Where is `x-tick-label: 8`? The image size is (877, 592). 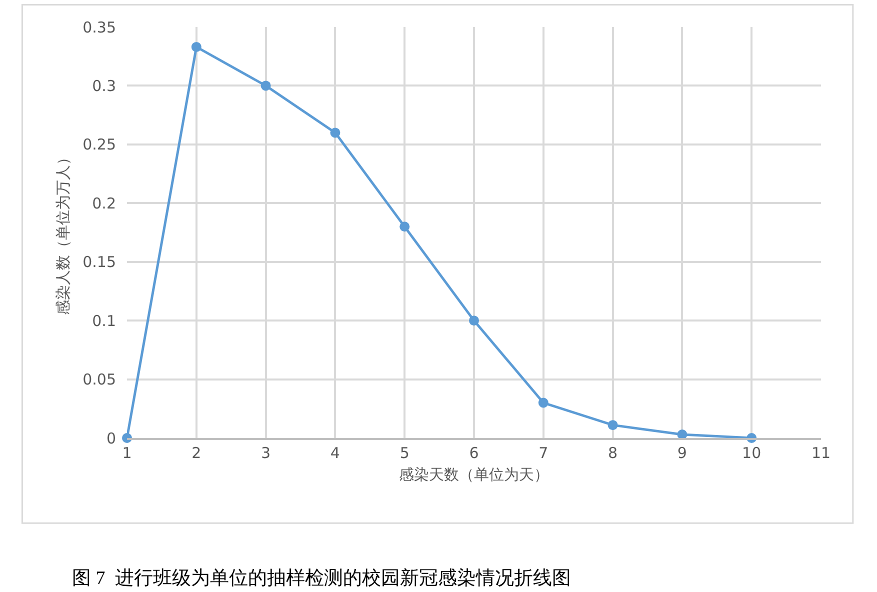 x-tick-label: 8 is located at coordinates (613, 453).